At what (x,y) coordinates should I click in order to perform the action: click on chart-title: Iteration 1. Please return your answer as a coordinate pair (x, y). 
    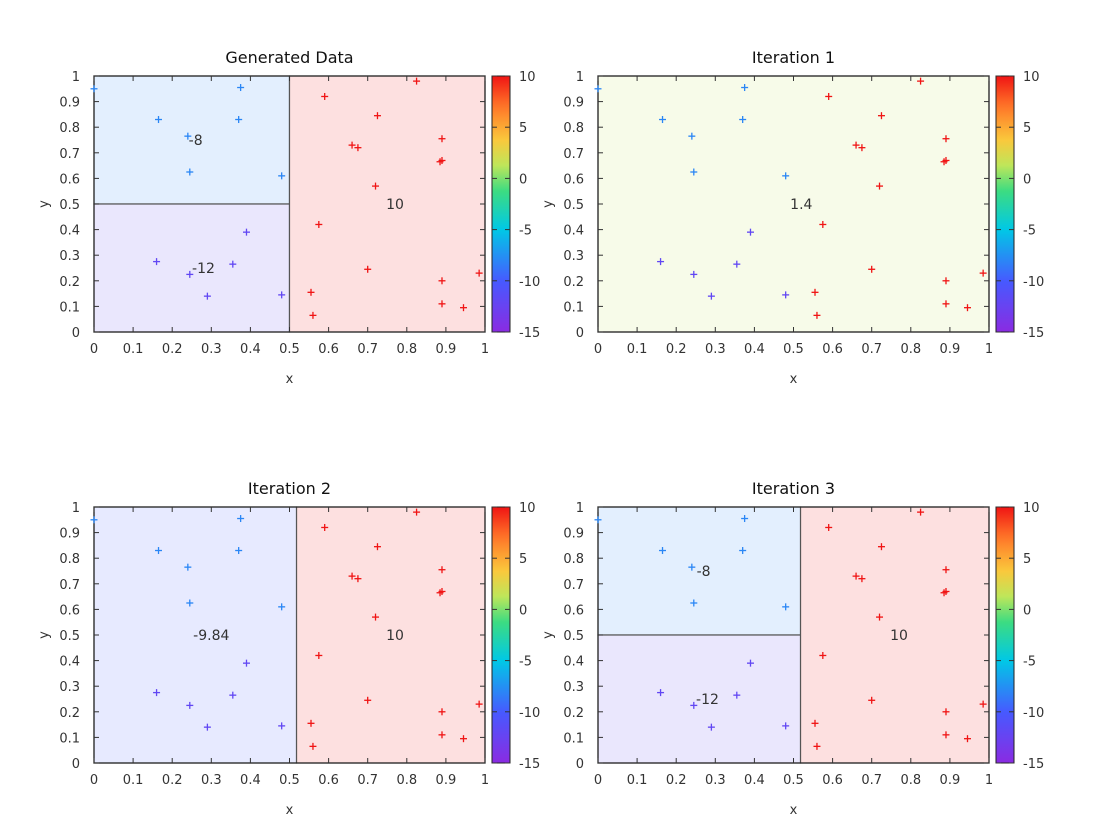
    Looking at the image, I should click on (793, 57).